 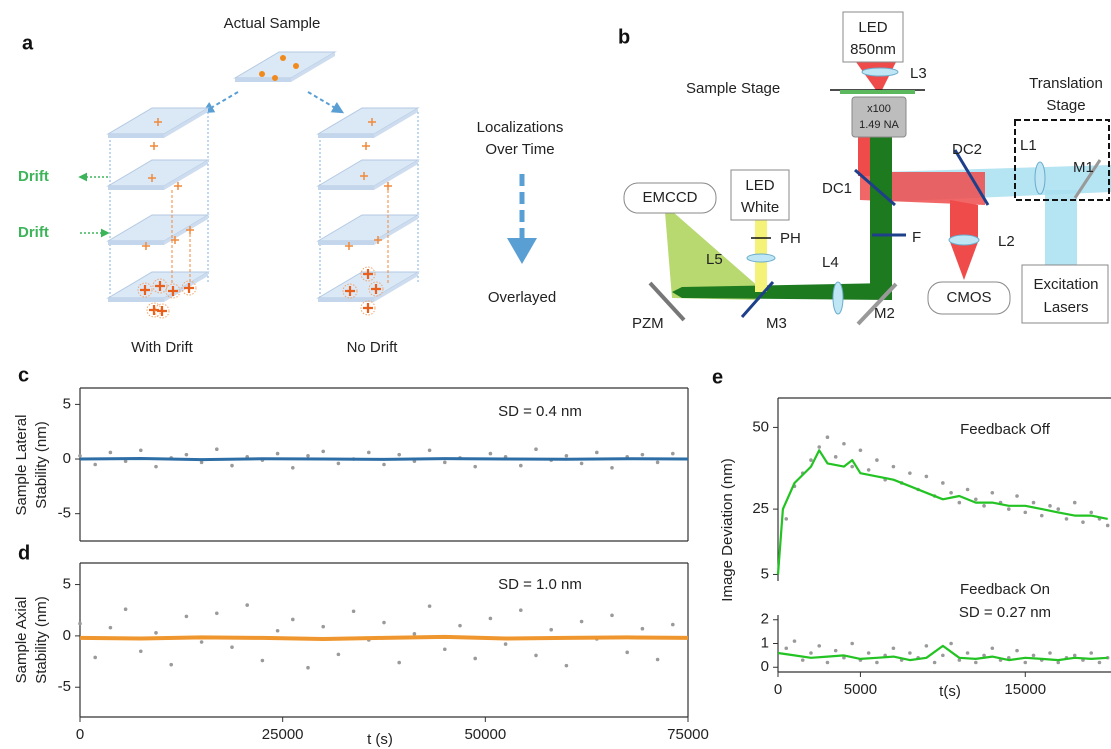 I want to click on dichroic, so click(x=875, y=187).